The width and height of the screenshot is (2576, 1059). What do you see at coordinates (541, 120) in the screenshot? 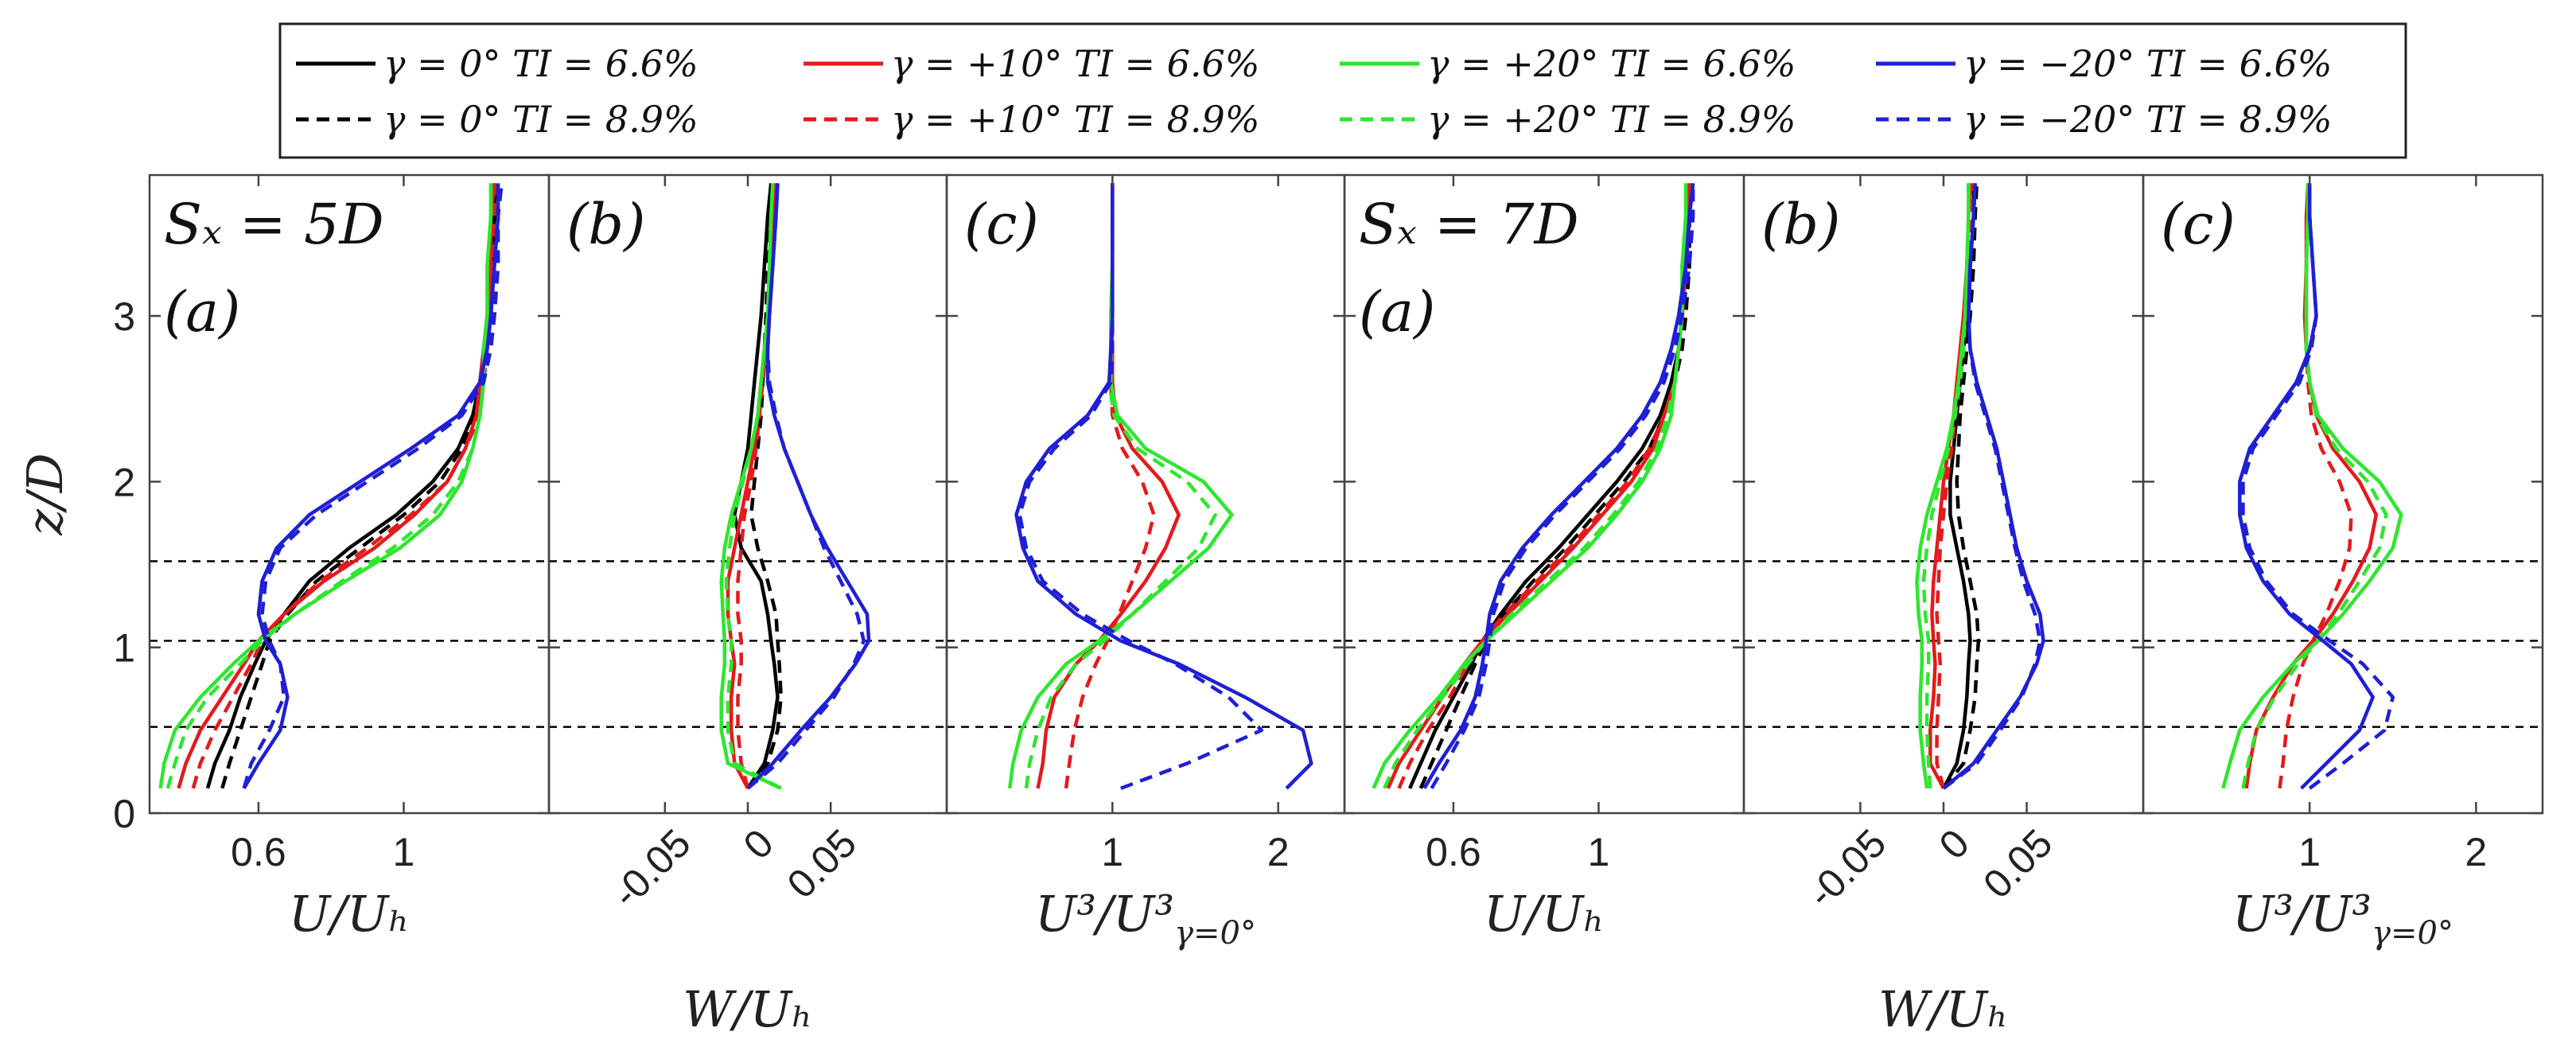
I see `legend-label: γ = 0° TI = 8.9%` at bounding box center [541, 120].